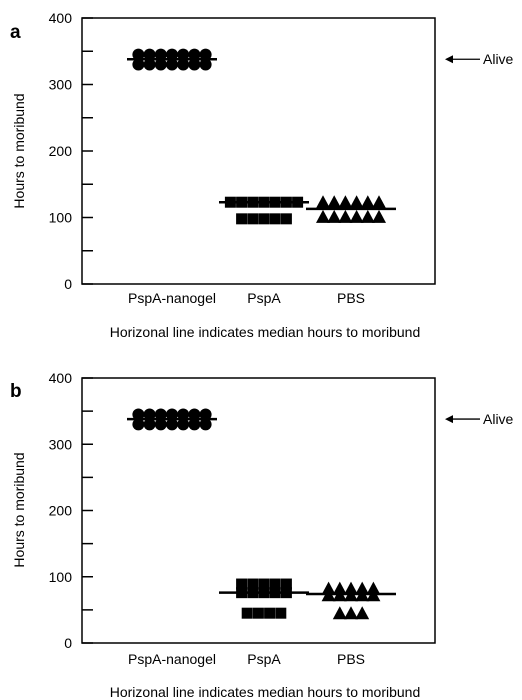  I want to click on panel-label: a, so click(15, 32).